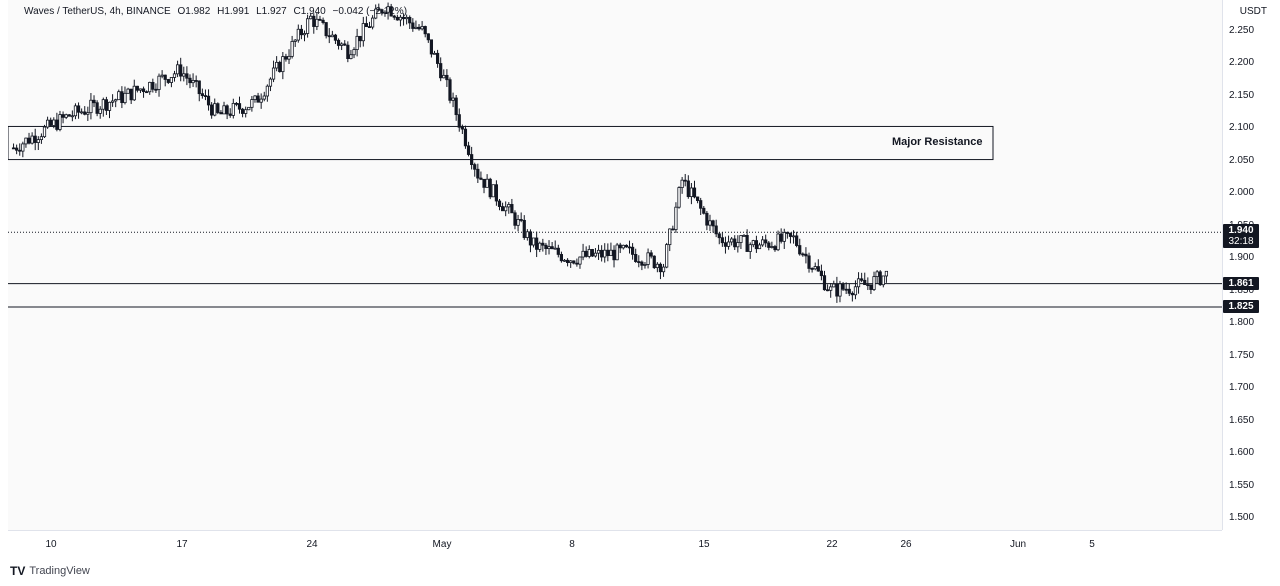  What do you see at coordinates (1018, 544) in the screenshot?
I see `time-tick-label: Jun` at bounding box center [1018, 544].